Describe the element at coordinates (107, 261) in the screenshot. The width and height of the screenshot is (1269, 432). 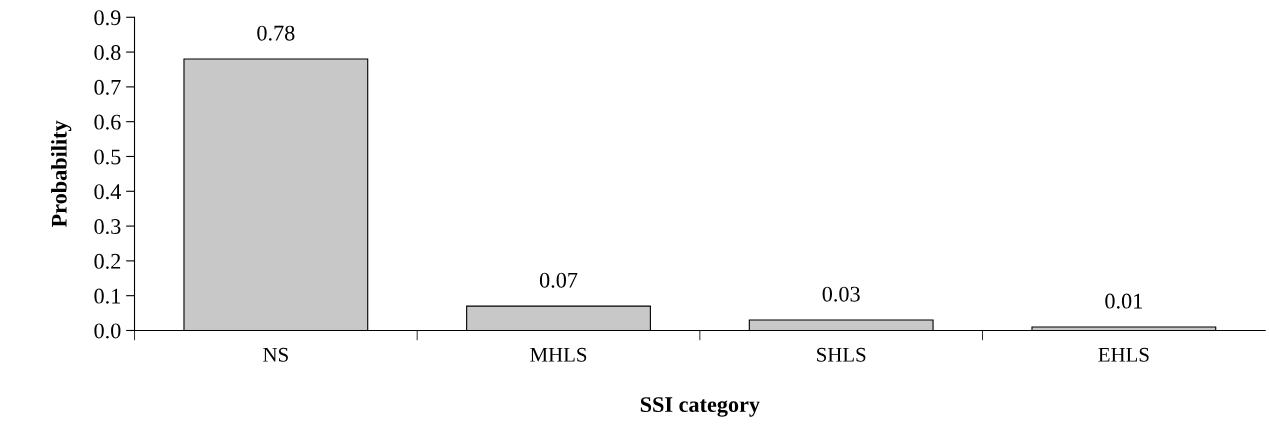
I see `y-tick-label: 0.2` at that location.